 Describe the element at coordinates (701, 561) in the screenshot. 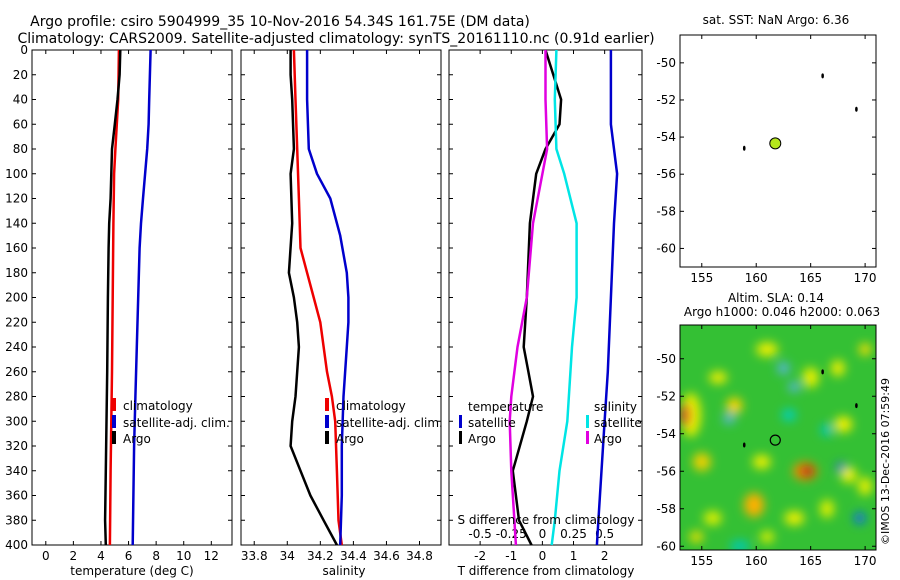

I see `map-x-tick-label: 155` at that location.